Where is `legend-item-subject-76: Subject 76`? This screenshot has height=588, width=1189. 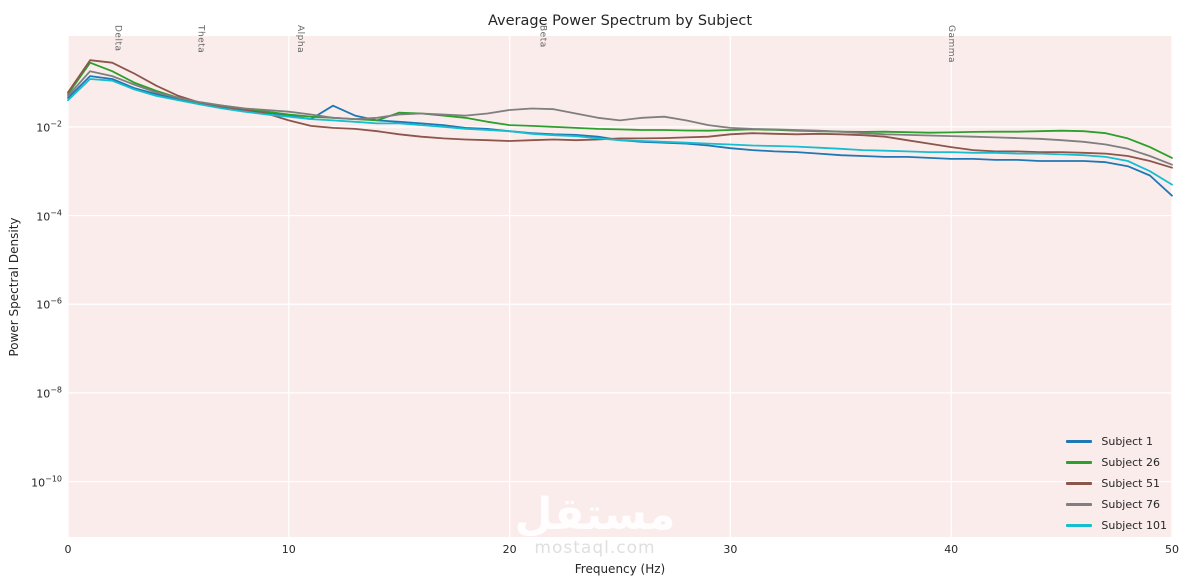 legend-item-subject-76: Subject 76 is located at coordinates (1116, 504).